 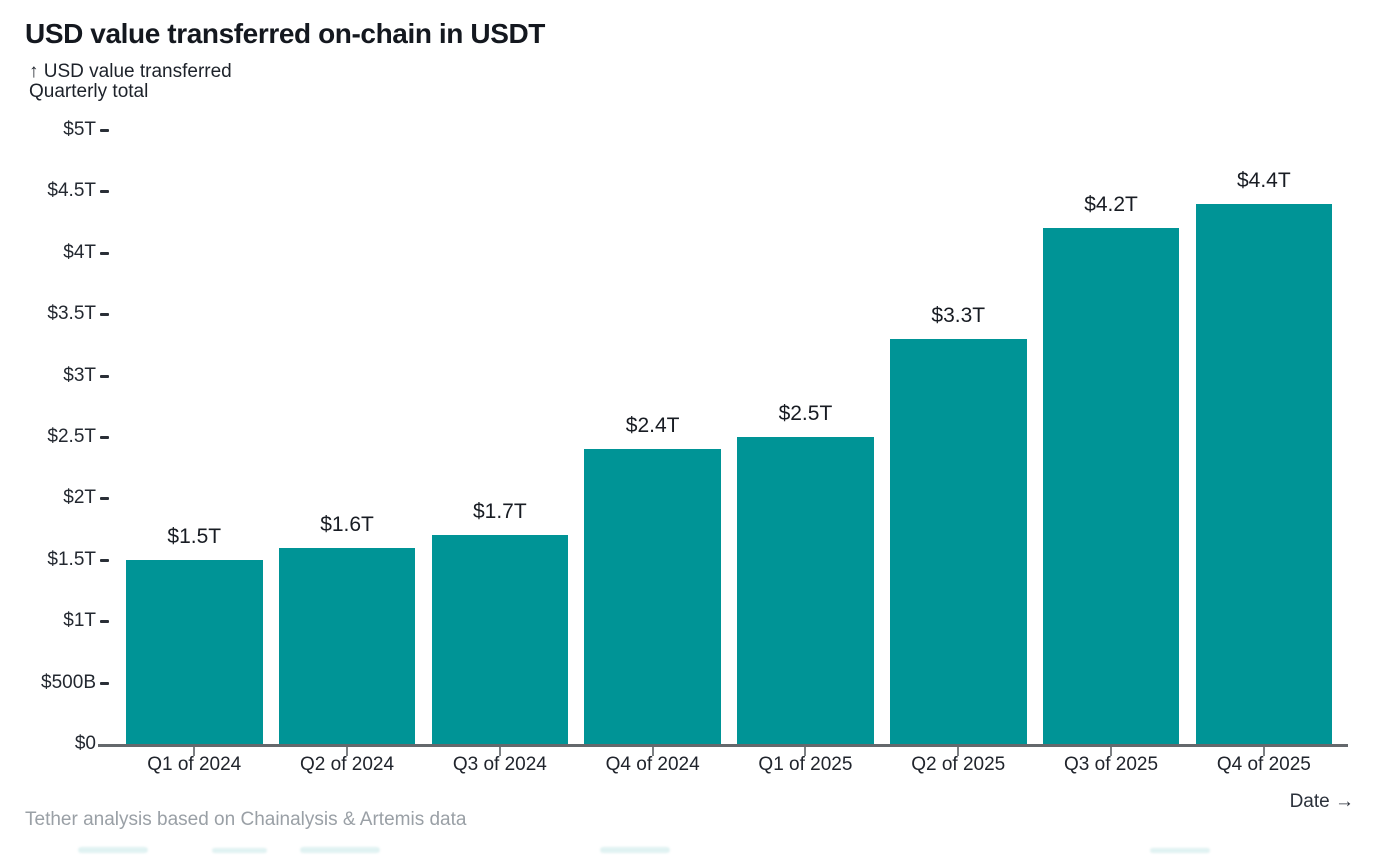 What do you see at coordinates (71, 314) in the screenshot?
I see `y-tick-label: $3.5T` at bounding box center [71, 314].